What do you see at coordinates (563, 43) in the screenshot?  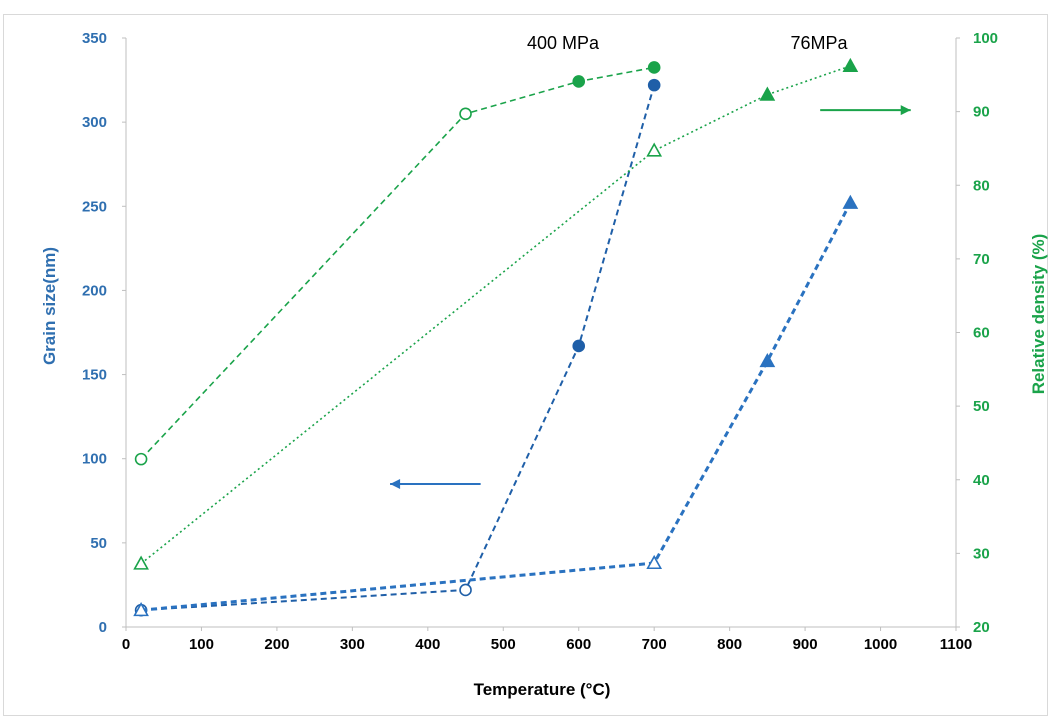 I see `annotation-400mpa: 400 MPa` at bounding box center [563, 43].